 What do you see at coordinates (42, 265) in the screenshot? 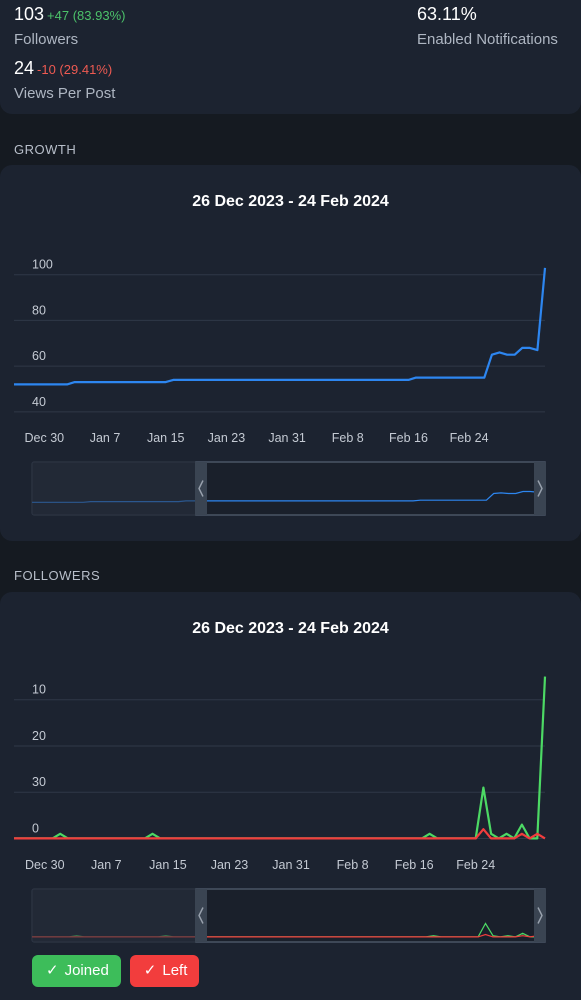
I see `y-tick-label: 100` at bounding box center [42, 265].